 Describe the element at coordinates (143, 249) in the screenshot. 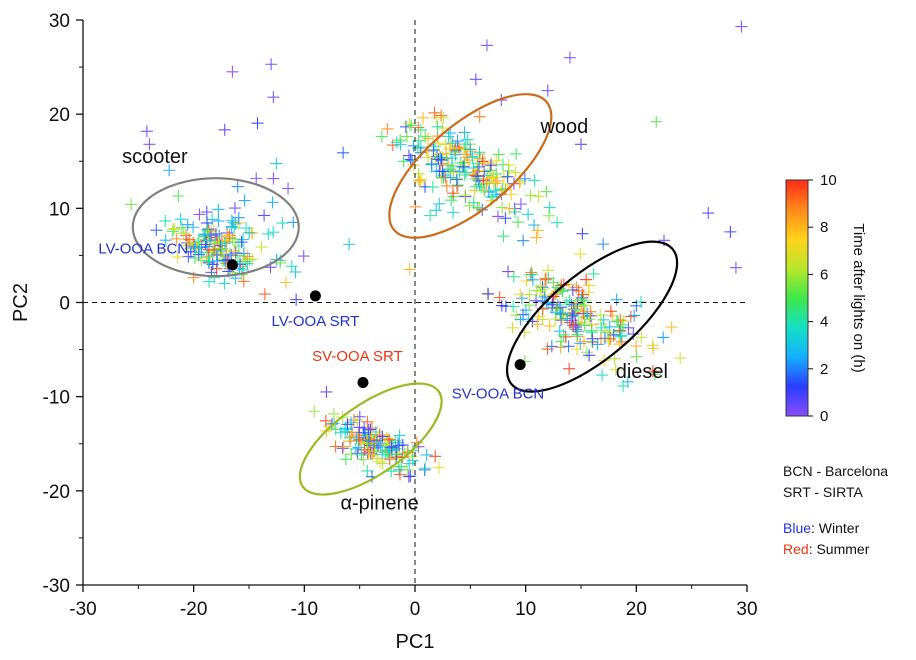

I see `factor-label: LV-OOA BCN` at that location.